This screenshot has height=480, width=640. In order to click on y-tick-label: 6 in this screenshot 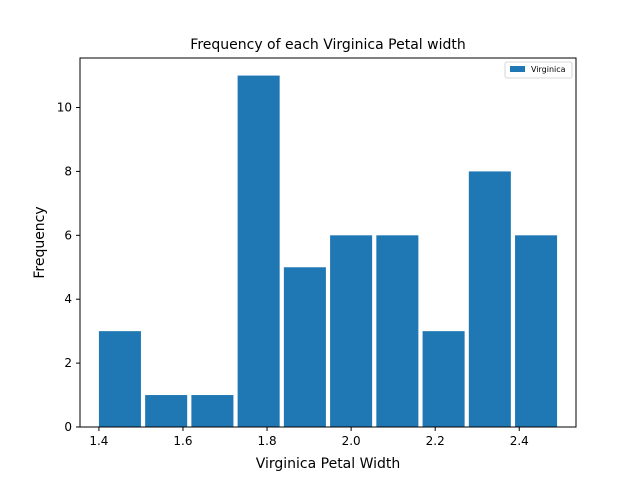, I will do `click(68, 235)`.